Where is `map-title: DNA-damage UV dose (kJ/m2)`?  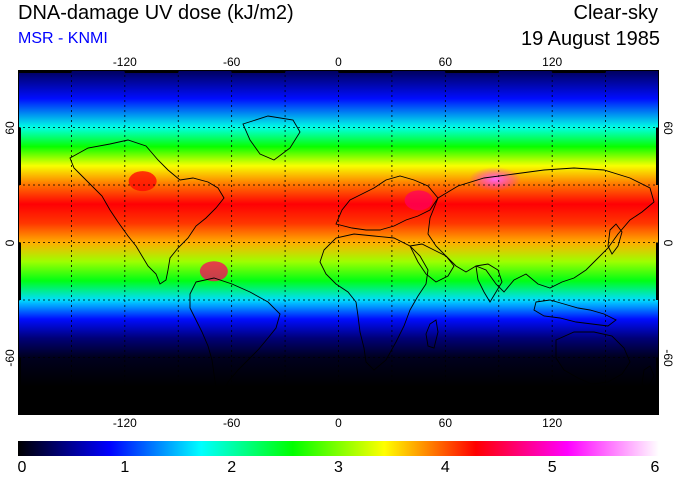
map-title: DNA-damage UV dose (kJ/m2) is located at coordinates (156, 13).